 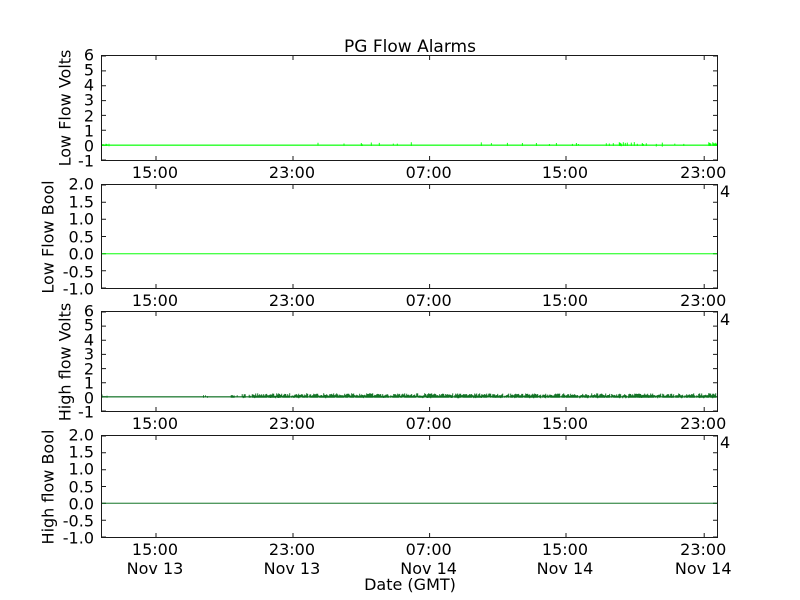 I want to click on y-axis-label-4: High flow Bool, so click(x=48, y=486).